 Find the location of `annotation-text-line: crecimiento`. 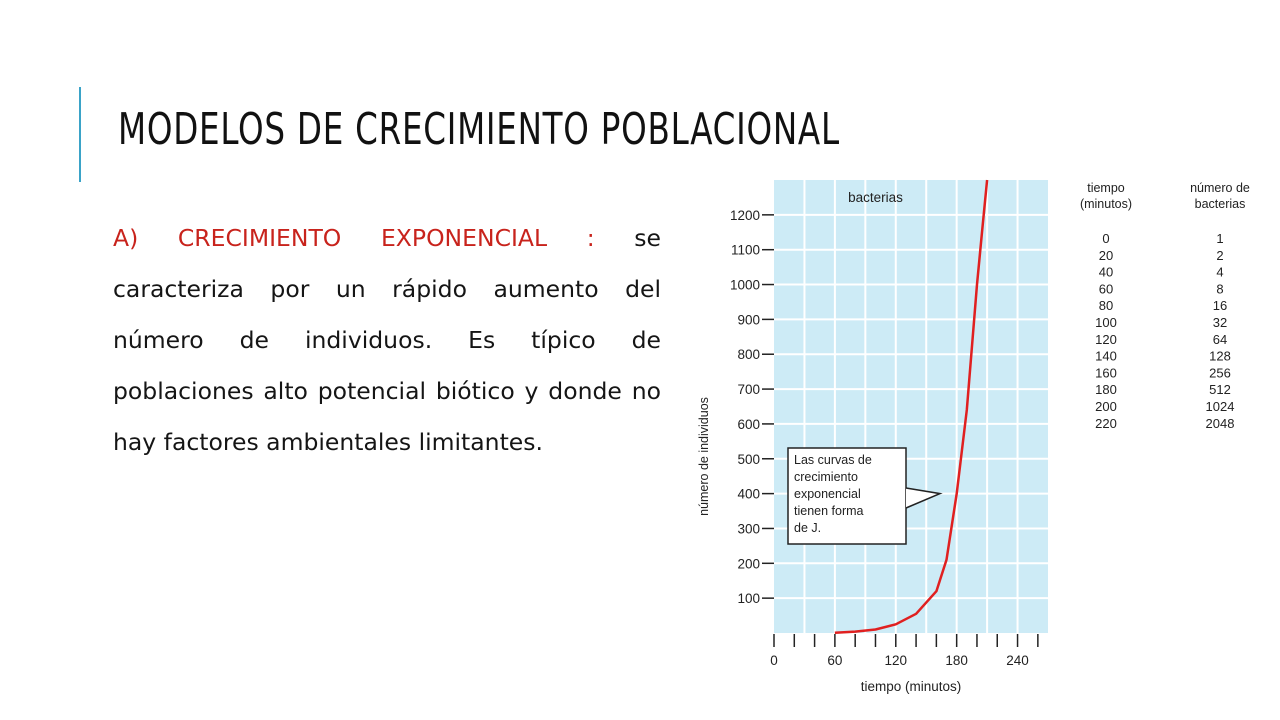

annotation-text-line: crecimiento is located at coordinates (826, 477).